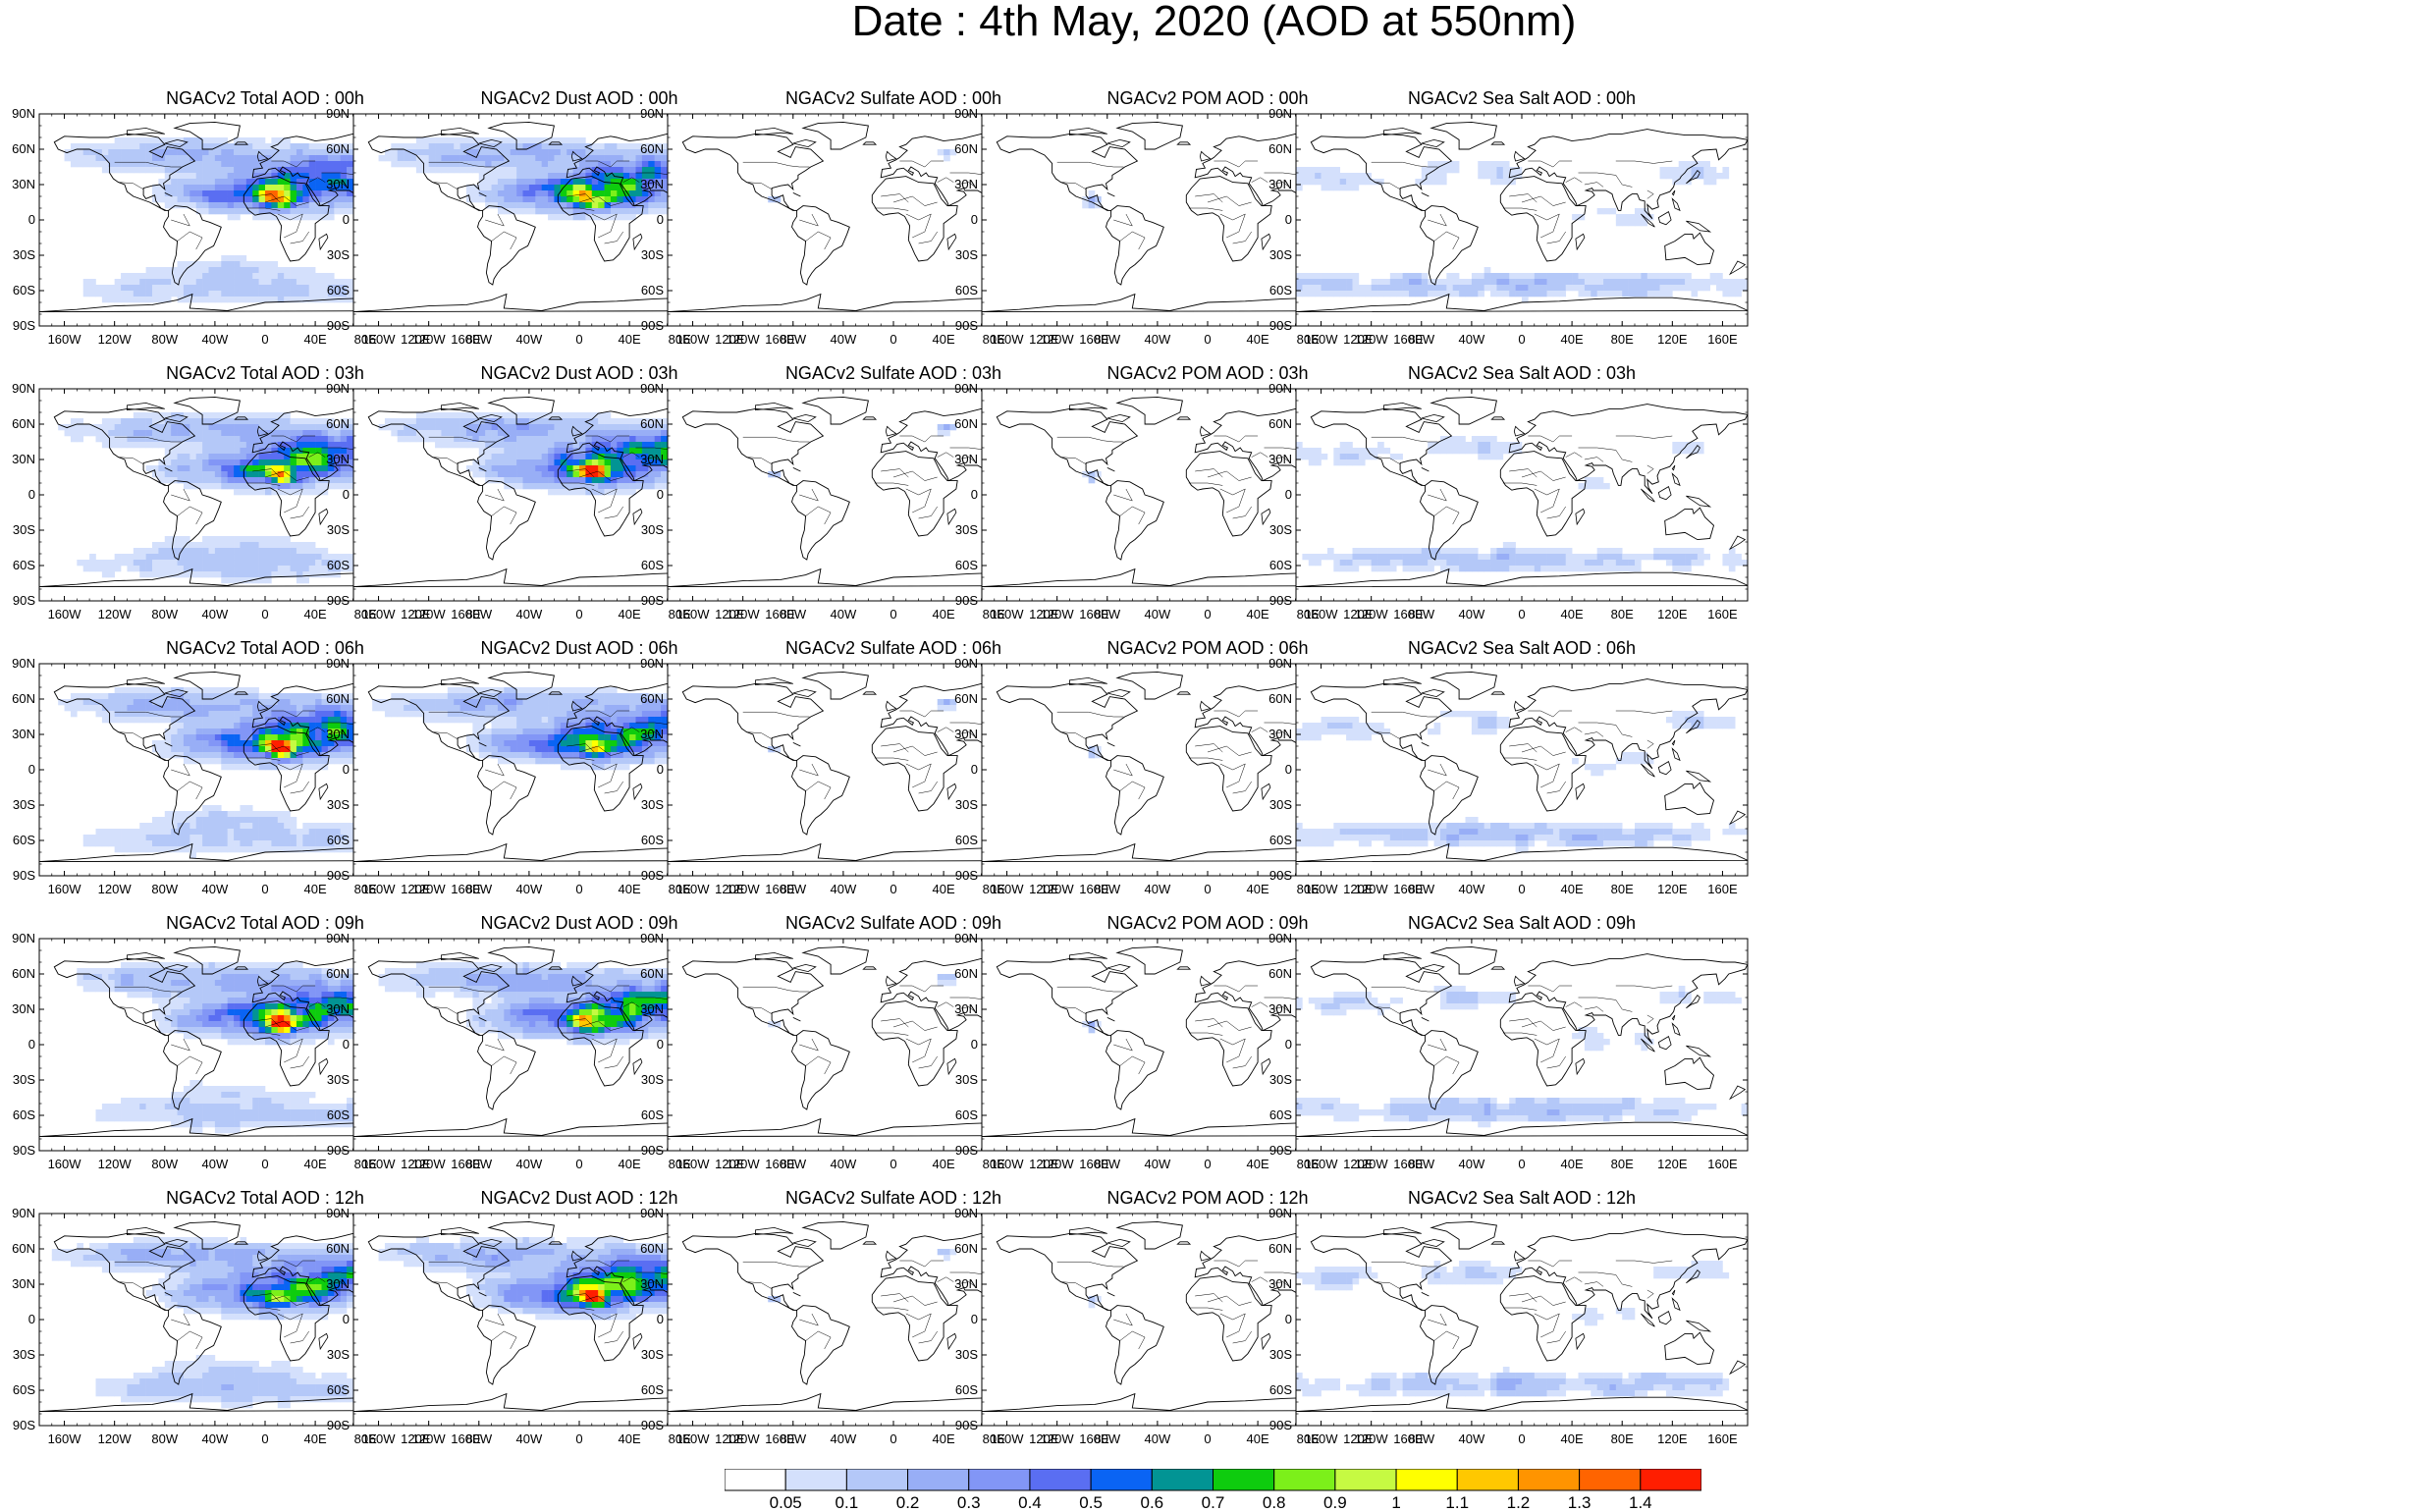 This screenshot has height=1512, width=2428. What do you see at coordinates (848, 1502) in the screenshot?
I see `colorbar-label: 0.1` at bounding box center [848, 1502].